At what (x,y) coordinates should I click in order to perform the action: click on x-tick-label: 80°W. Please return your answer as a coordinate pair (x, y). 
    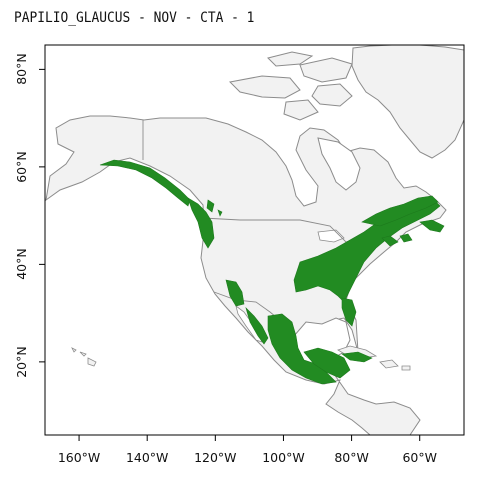
    Looking at the image, I should click on (351, 457).